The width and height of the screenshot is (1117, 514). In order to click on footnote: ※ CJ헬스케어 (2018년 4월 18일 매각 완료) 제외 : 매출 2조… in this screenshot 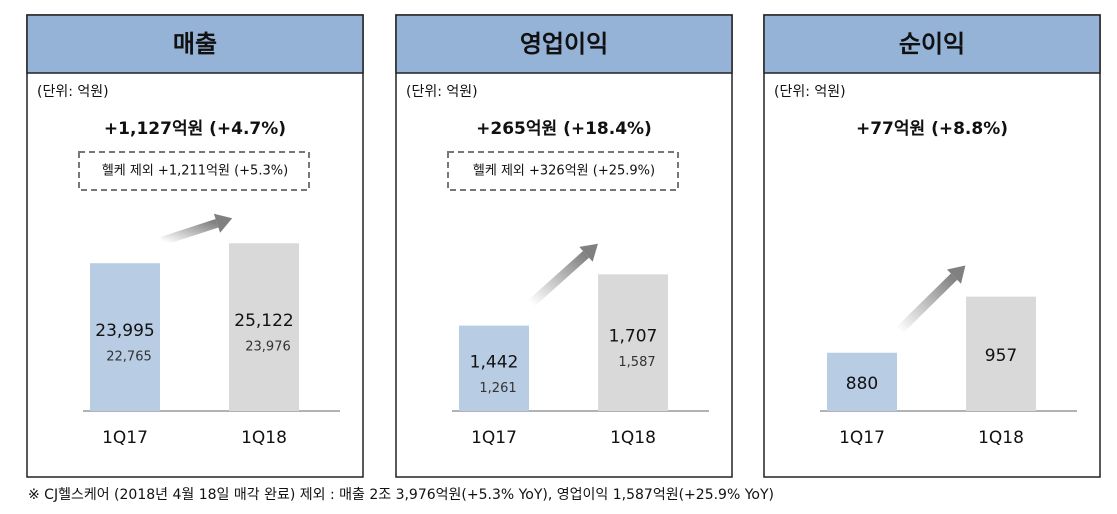, I will do `click(401, 495)`.